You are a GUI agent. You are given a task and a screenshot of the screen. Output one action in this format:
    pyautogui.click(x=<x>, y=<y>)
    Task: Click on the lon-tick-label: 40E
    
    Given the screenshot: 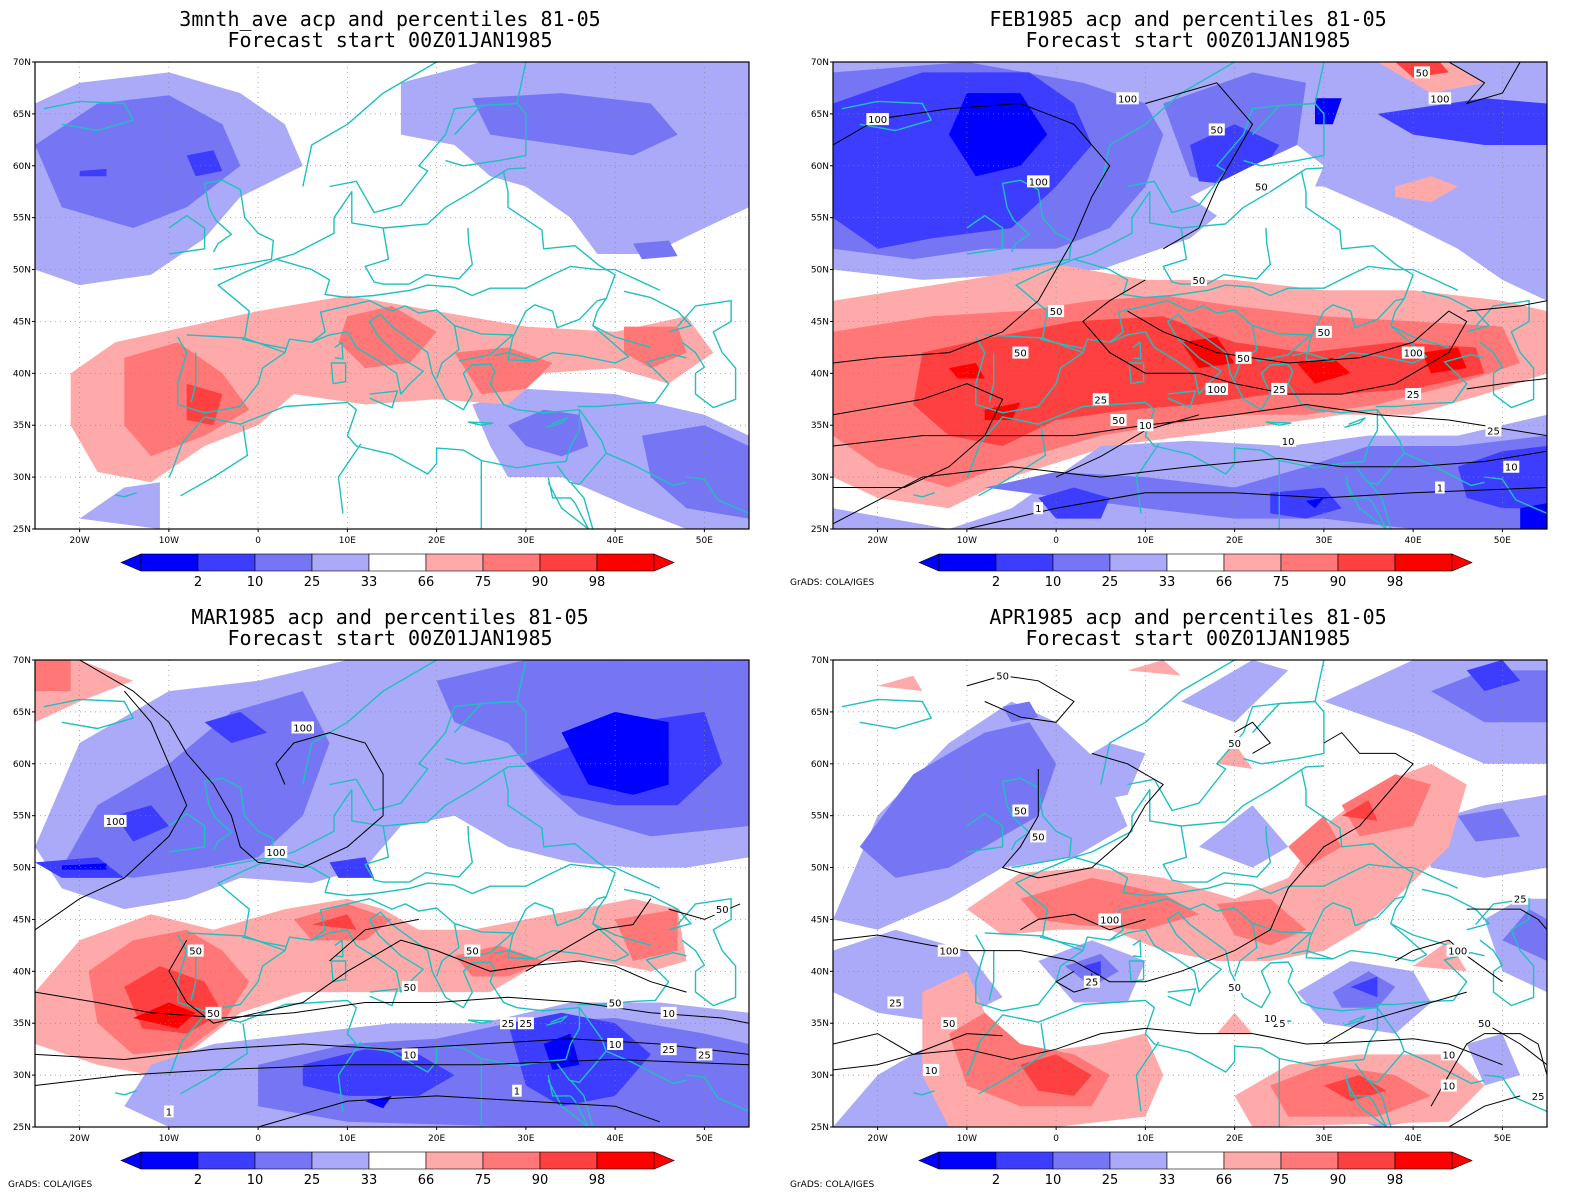 What is the action you would take?
    pyautogui.click(x=615, y=541)
    